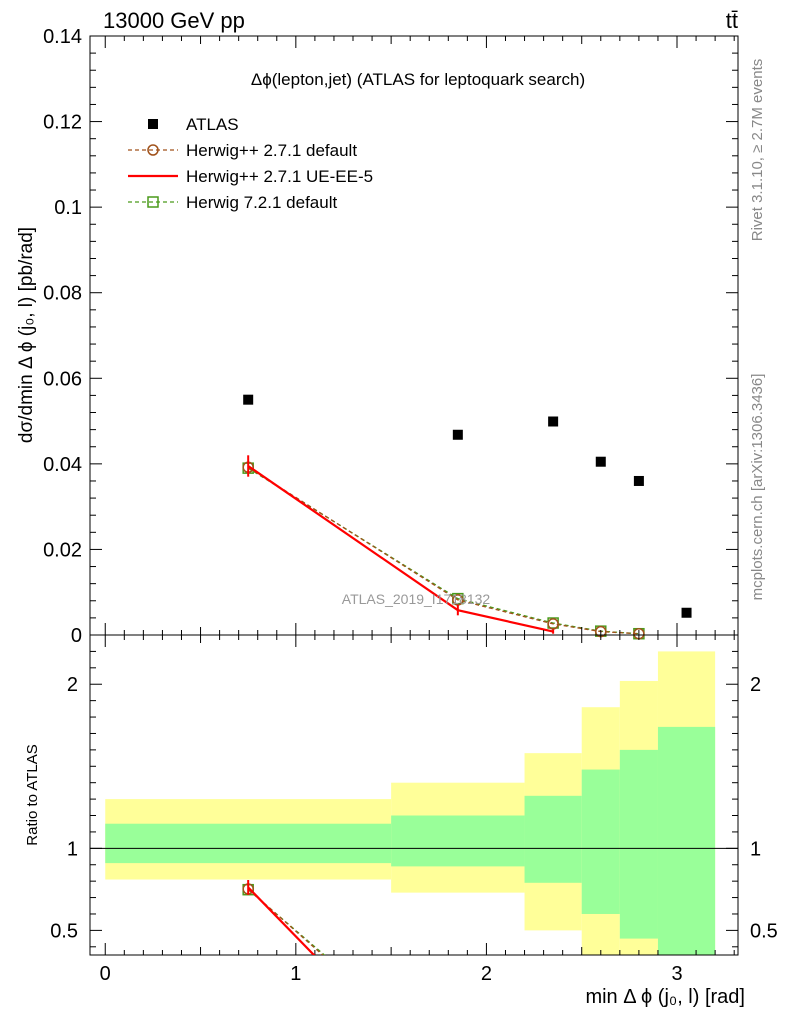 The width and height of the screenshot is (786, 1024). I want to click on y-tick-label: 0.02, so click(62, 550).